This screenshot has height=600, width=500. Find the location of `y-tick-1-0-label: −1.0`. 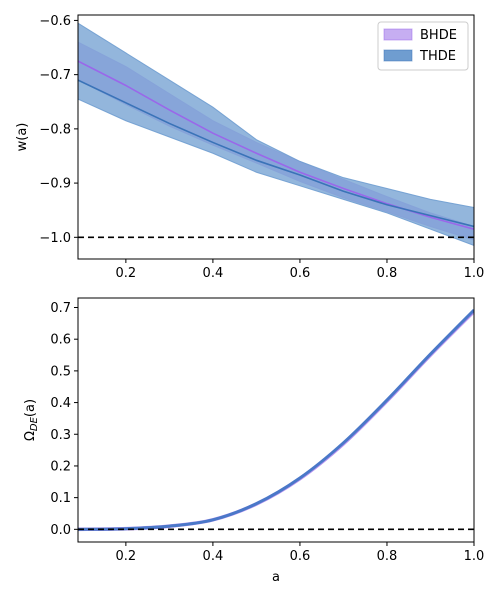

y-tick-1-0-label: −1.0 is located at coordinates (55, 238).